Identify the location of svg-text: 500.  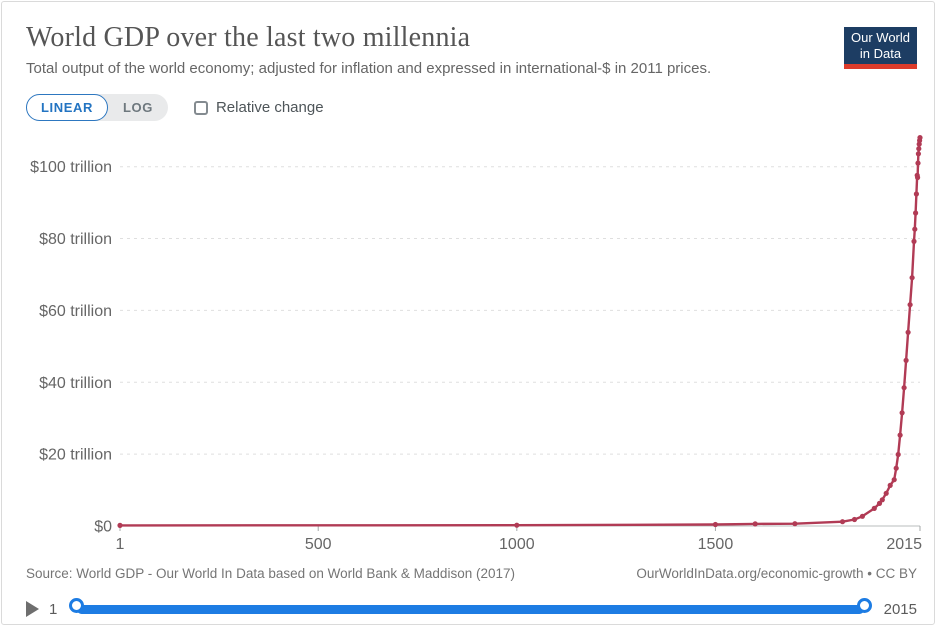
(318, 544).